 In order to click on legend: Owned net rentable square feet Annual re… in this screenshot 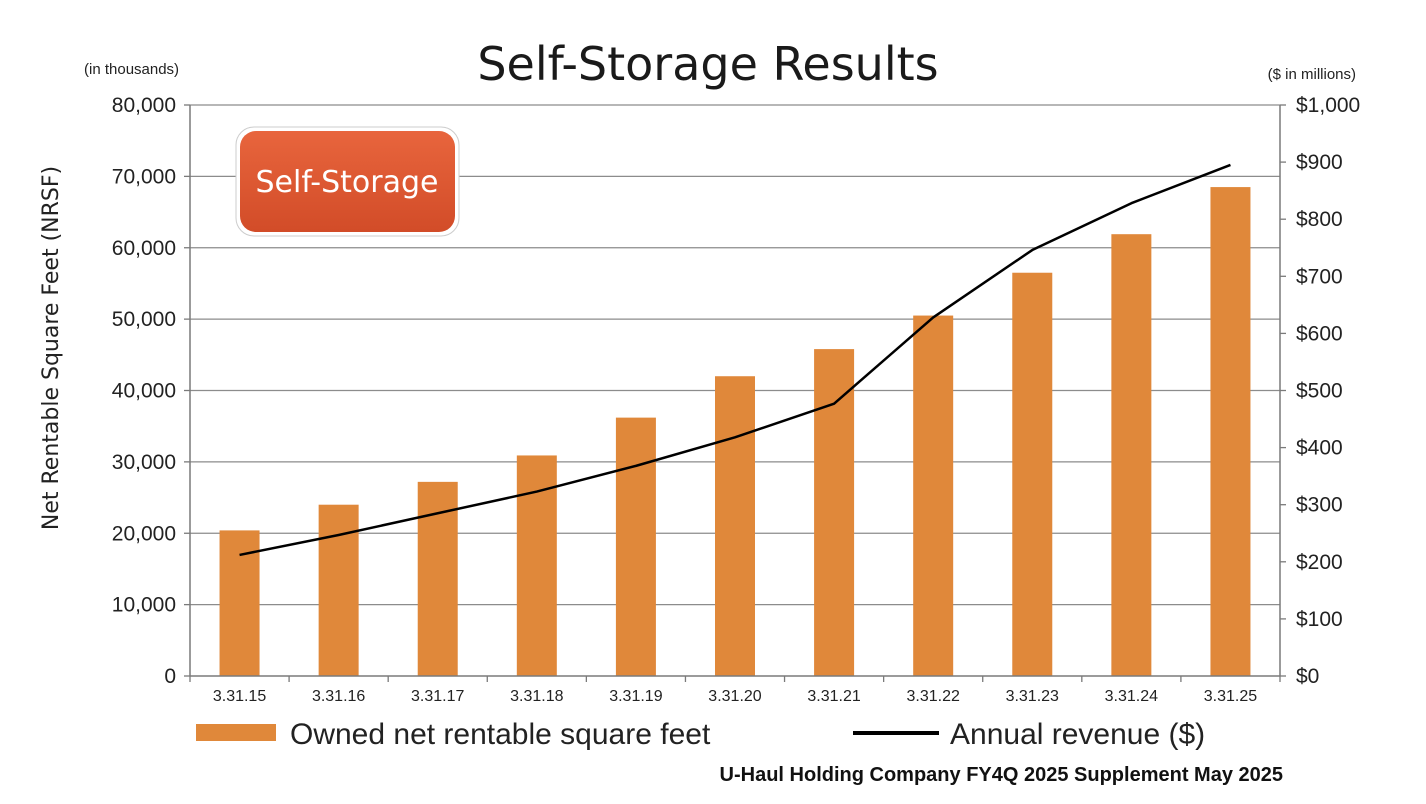, I will do `click(700, 734)`.